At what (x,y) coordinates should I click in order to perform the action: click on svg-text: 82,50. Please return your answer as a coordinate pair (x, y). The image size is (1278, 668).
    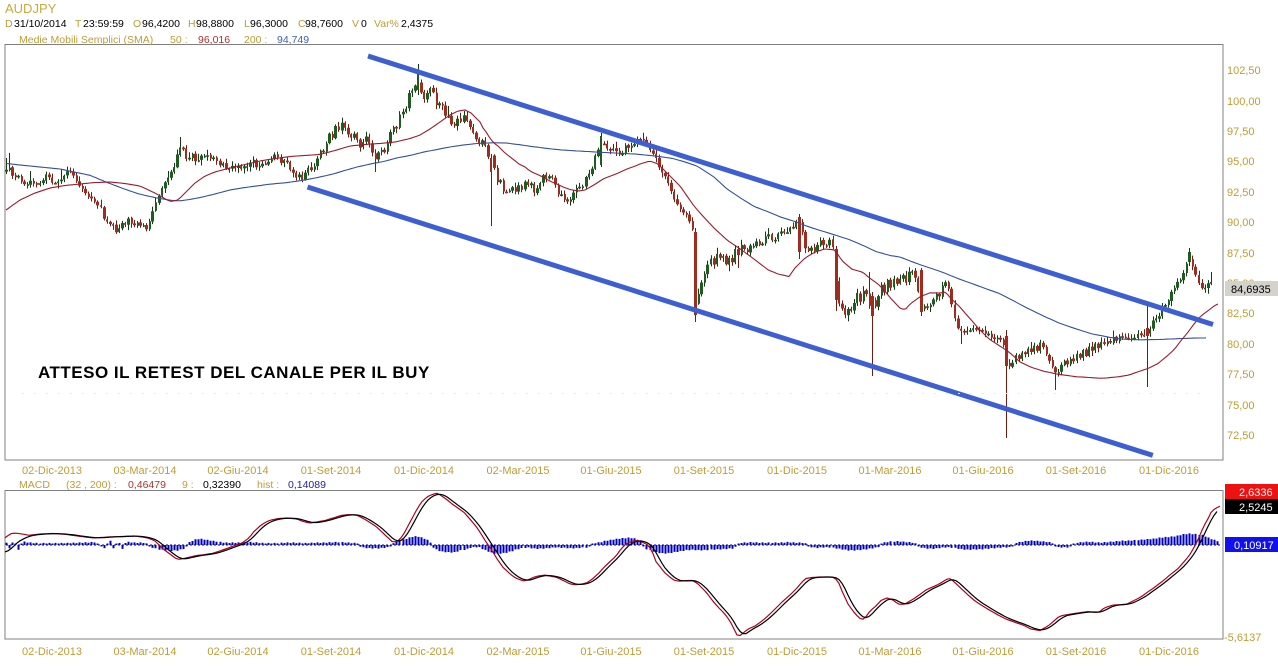
    Looking at the image, I should click on (1241, 314).